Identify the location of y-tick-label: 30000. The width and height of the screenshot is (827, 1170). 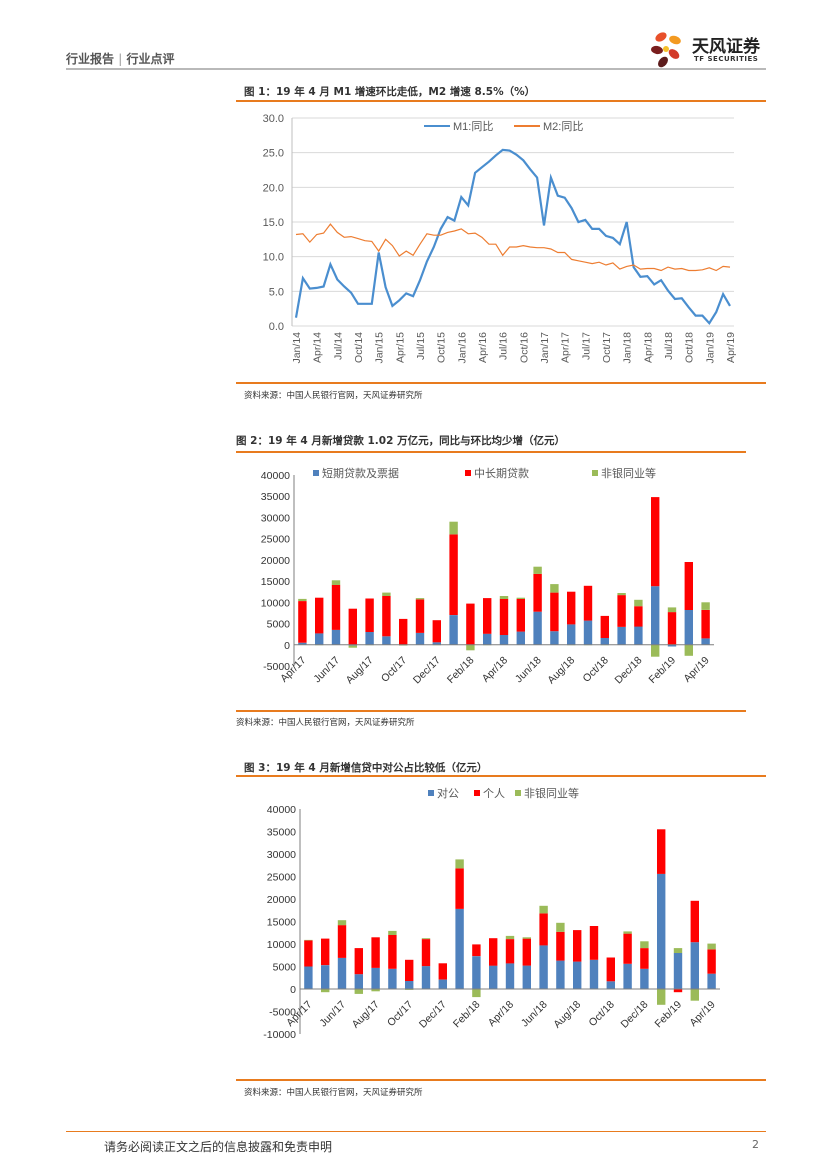
(281, 855).